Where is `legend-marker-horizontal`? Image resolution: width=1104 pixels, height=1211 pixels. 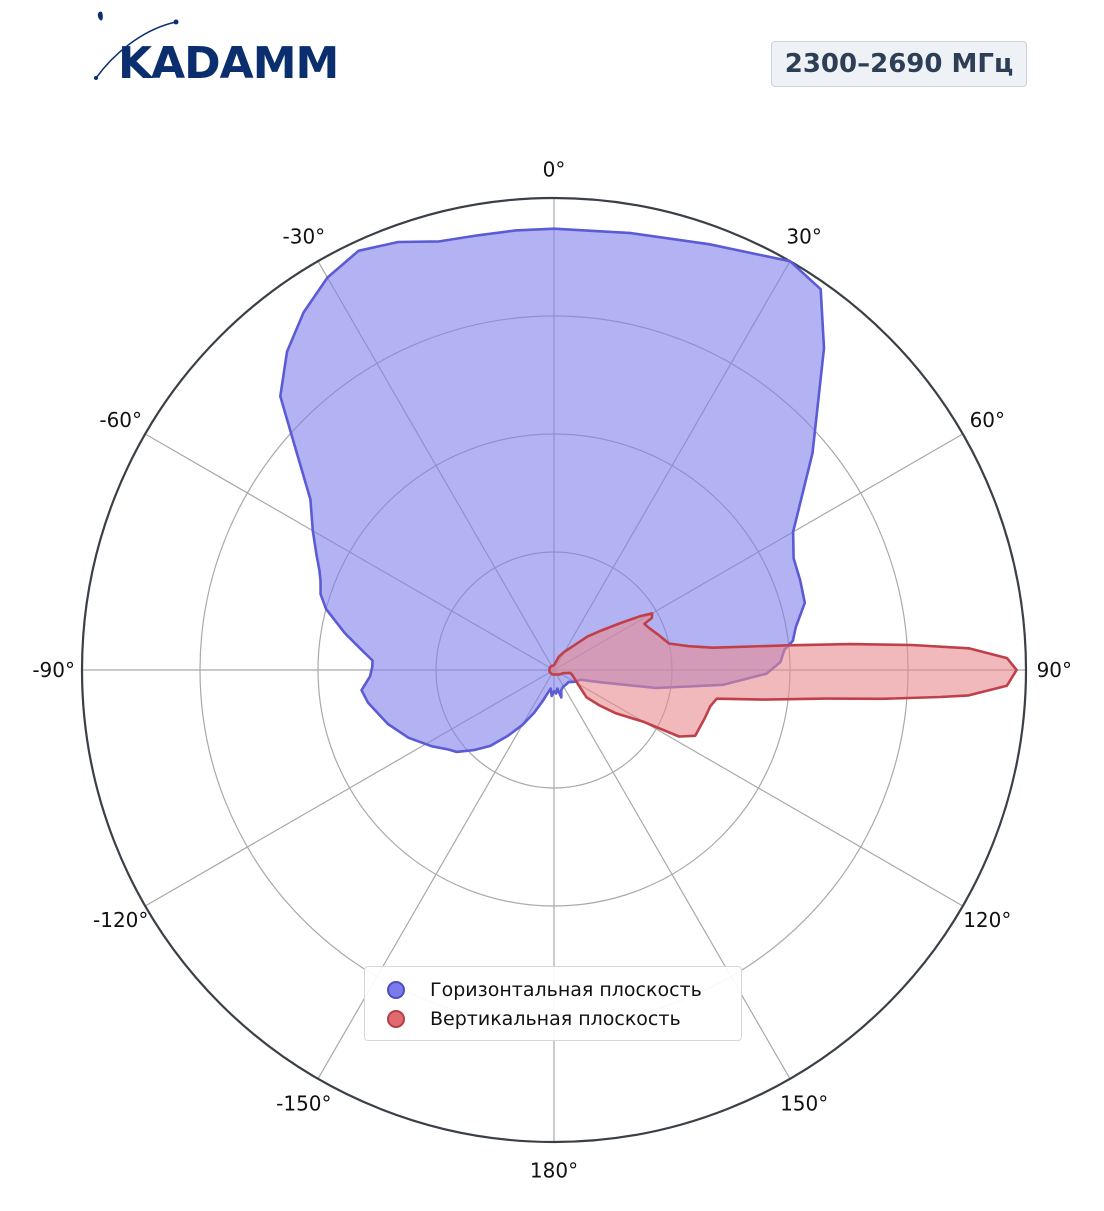 legend-marker-horizontal is located at coordinates (396, 990).